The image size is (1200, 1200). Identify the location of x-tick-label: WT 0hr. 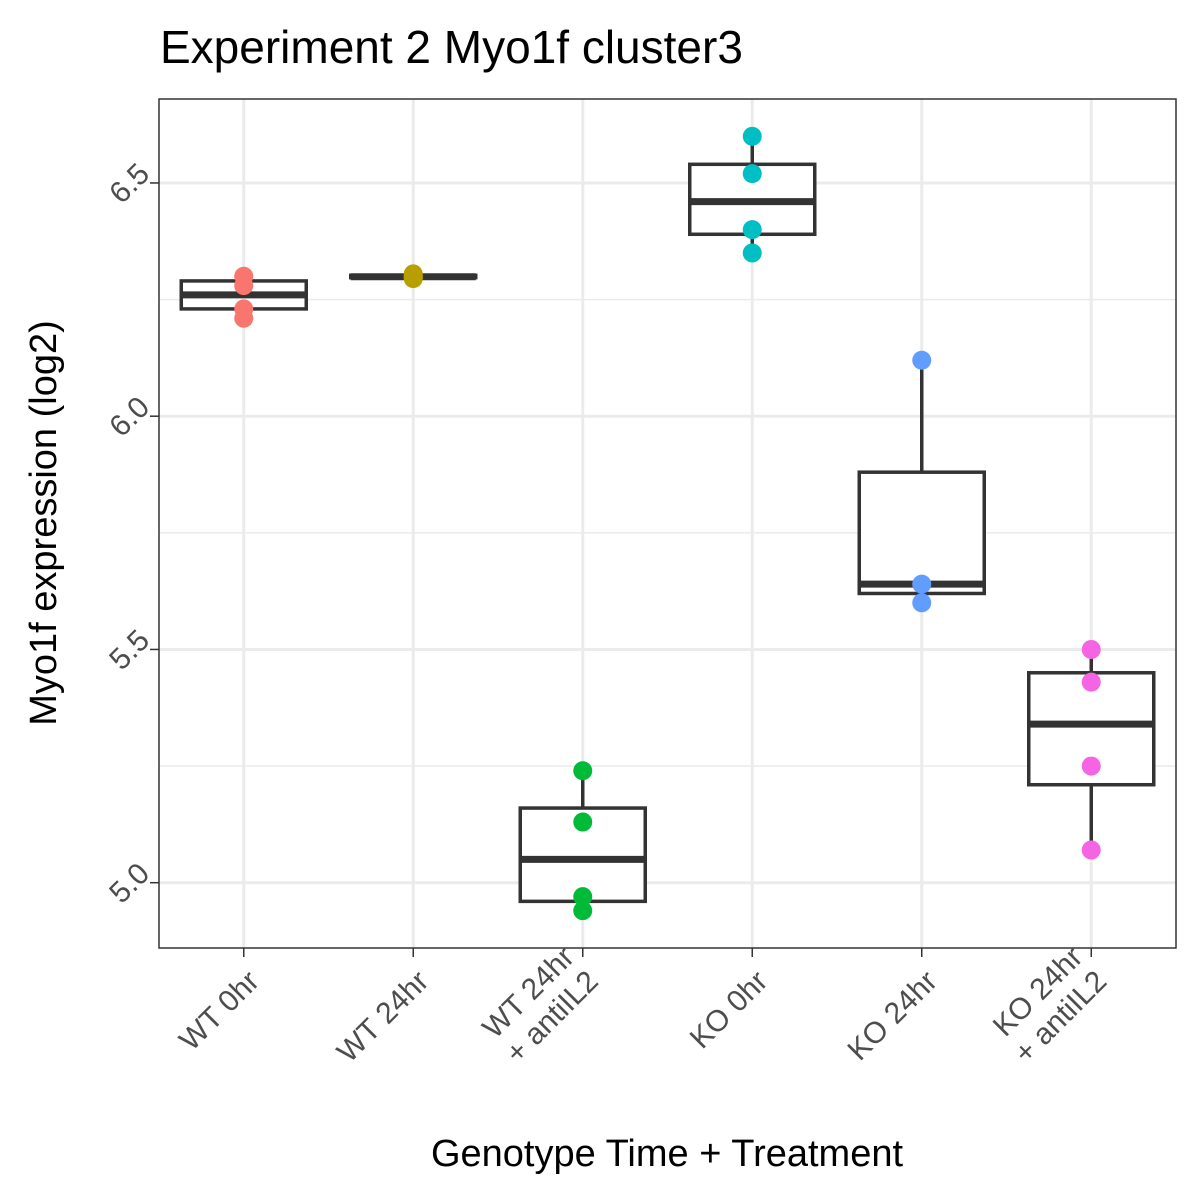
(219, 1011).